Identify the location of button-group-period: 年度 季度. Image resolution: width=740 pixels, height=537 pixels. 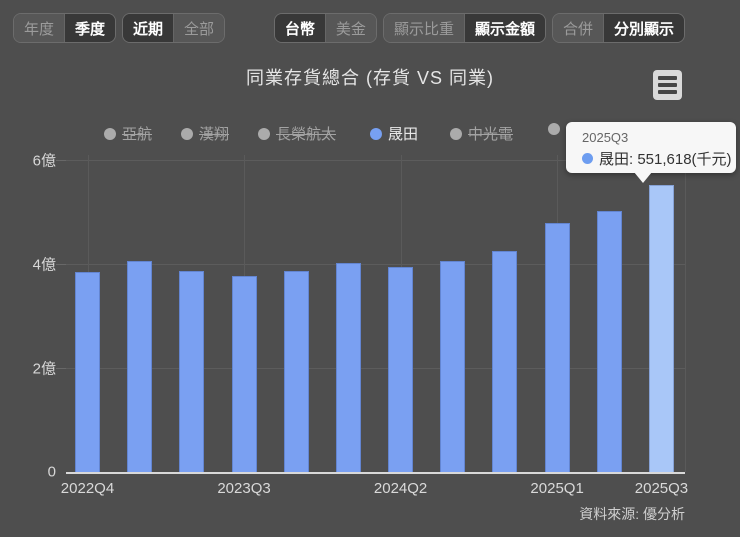
(65, 28).